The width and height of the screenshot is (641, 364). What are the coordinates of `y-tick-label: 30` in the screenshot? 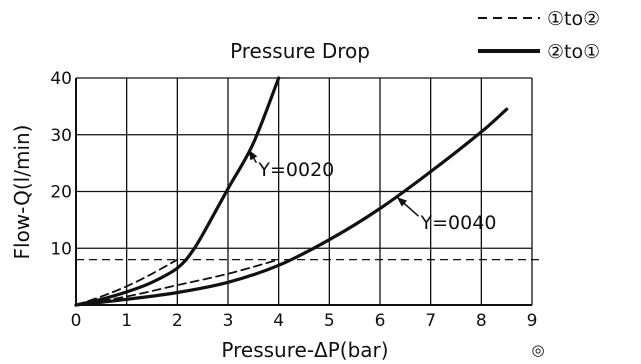 It's located at (61, 136).